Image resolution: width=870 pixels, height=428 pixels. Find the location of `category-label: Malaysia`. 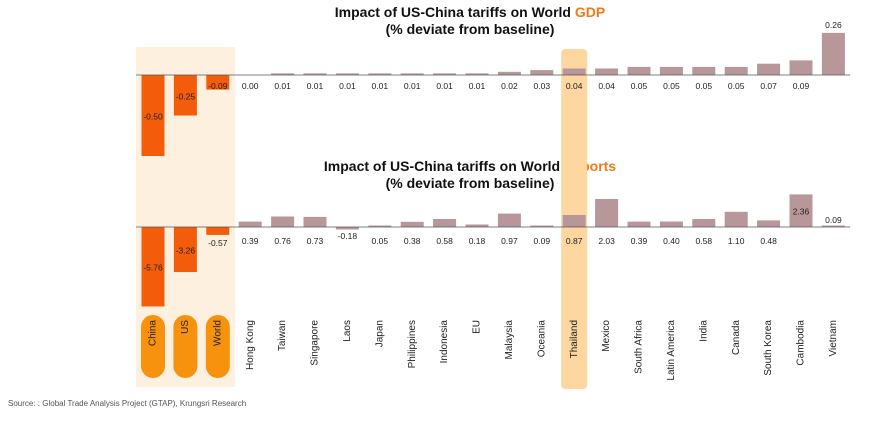

category-label: Malaysia is located at coordinates (509, 340).